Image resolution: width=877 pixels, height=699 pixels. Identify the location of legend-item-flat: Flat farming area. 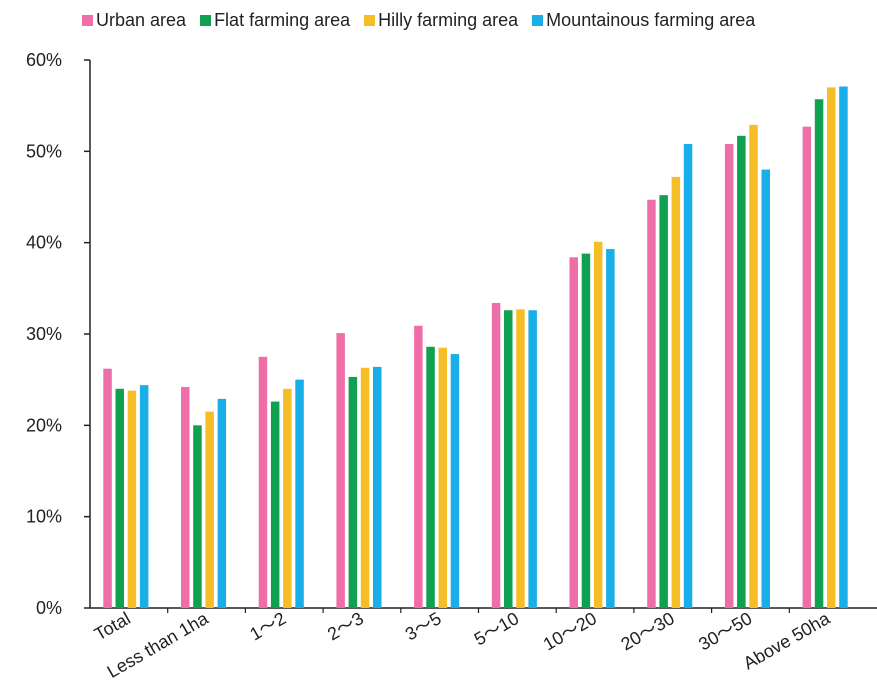
(275, 20).